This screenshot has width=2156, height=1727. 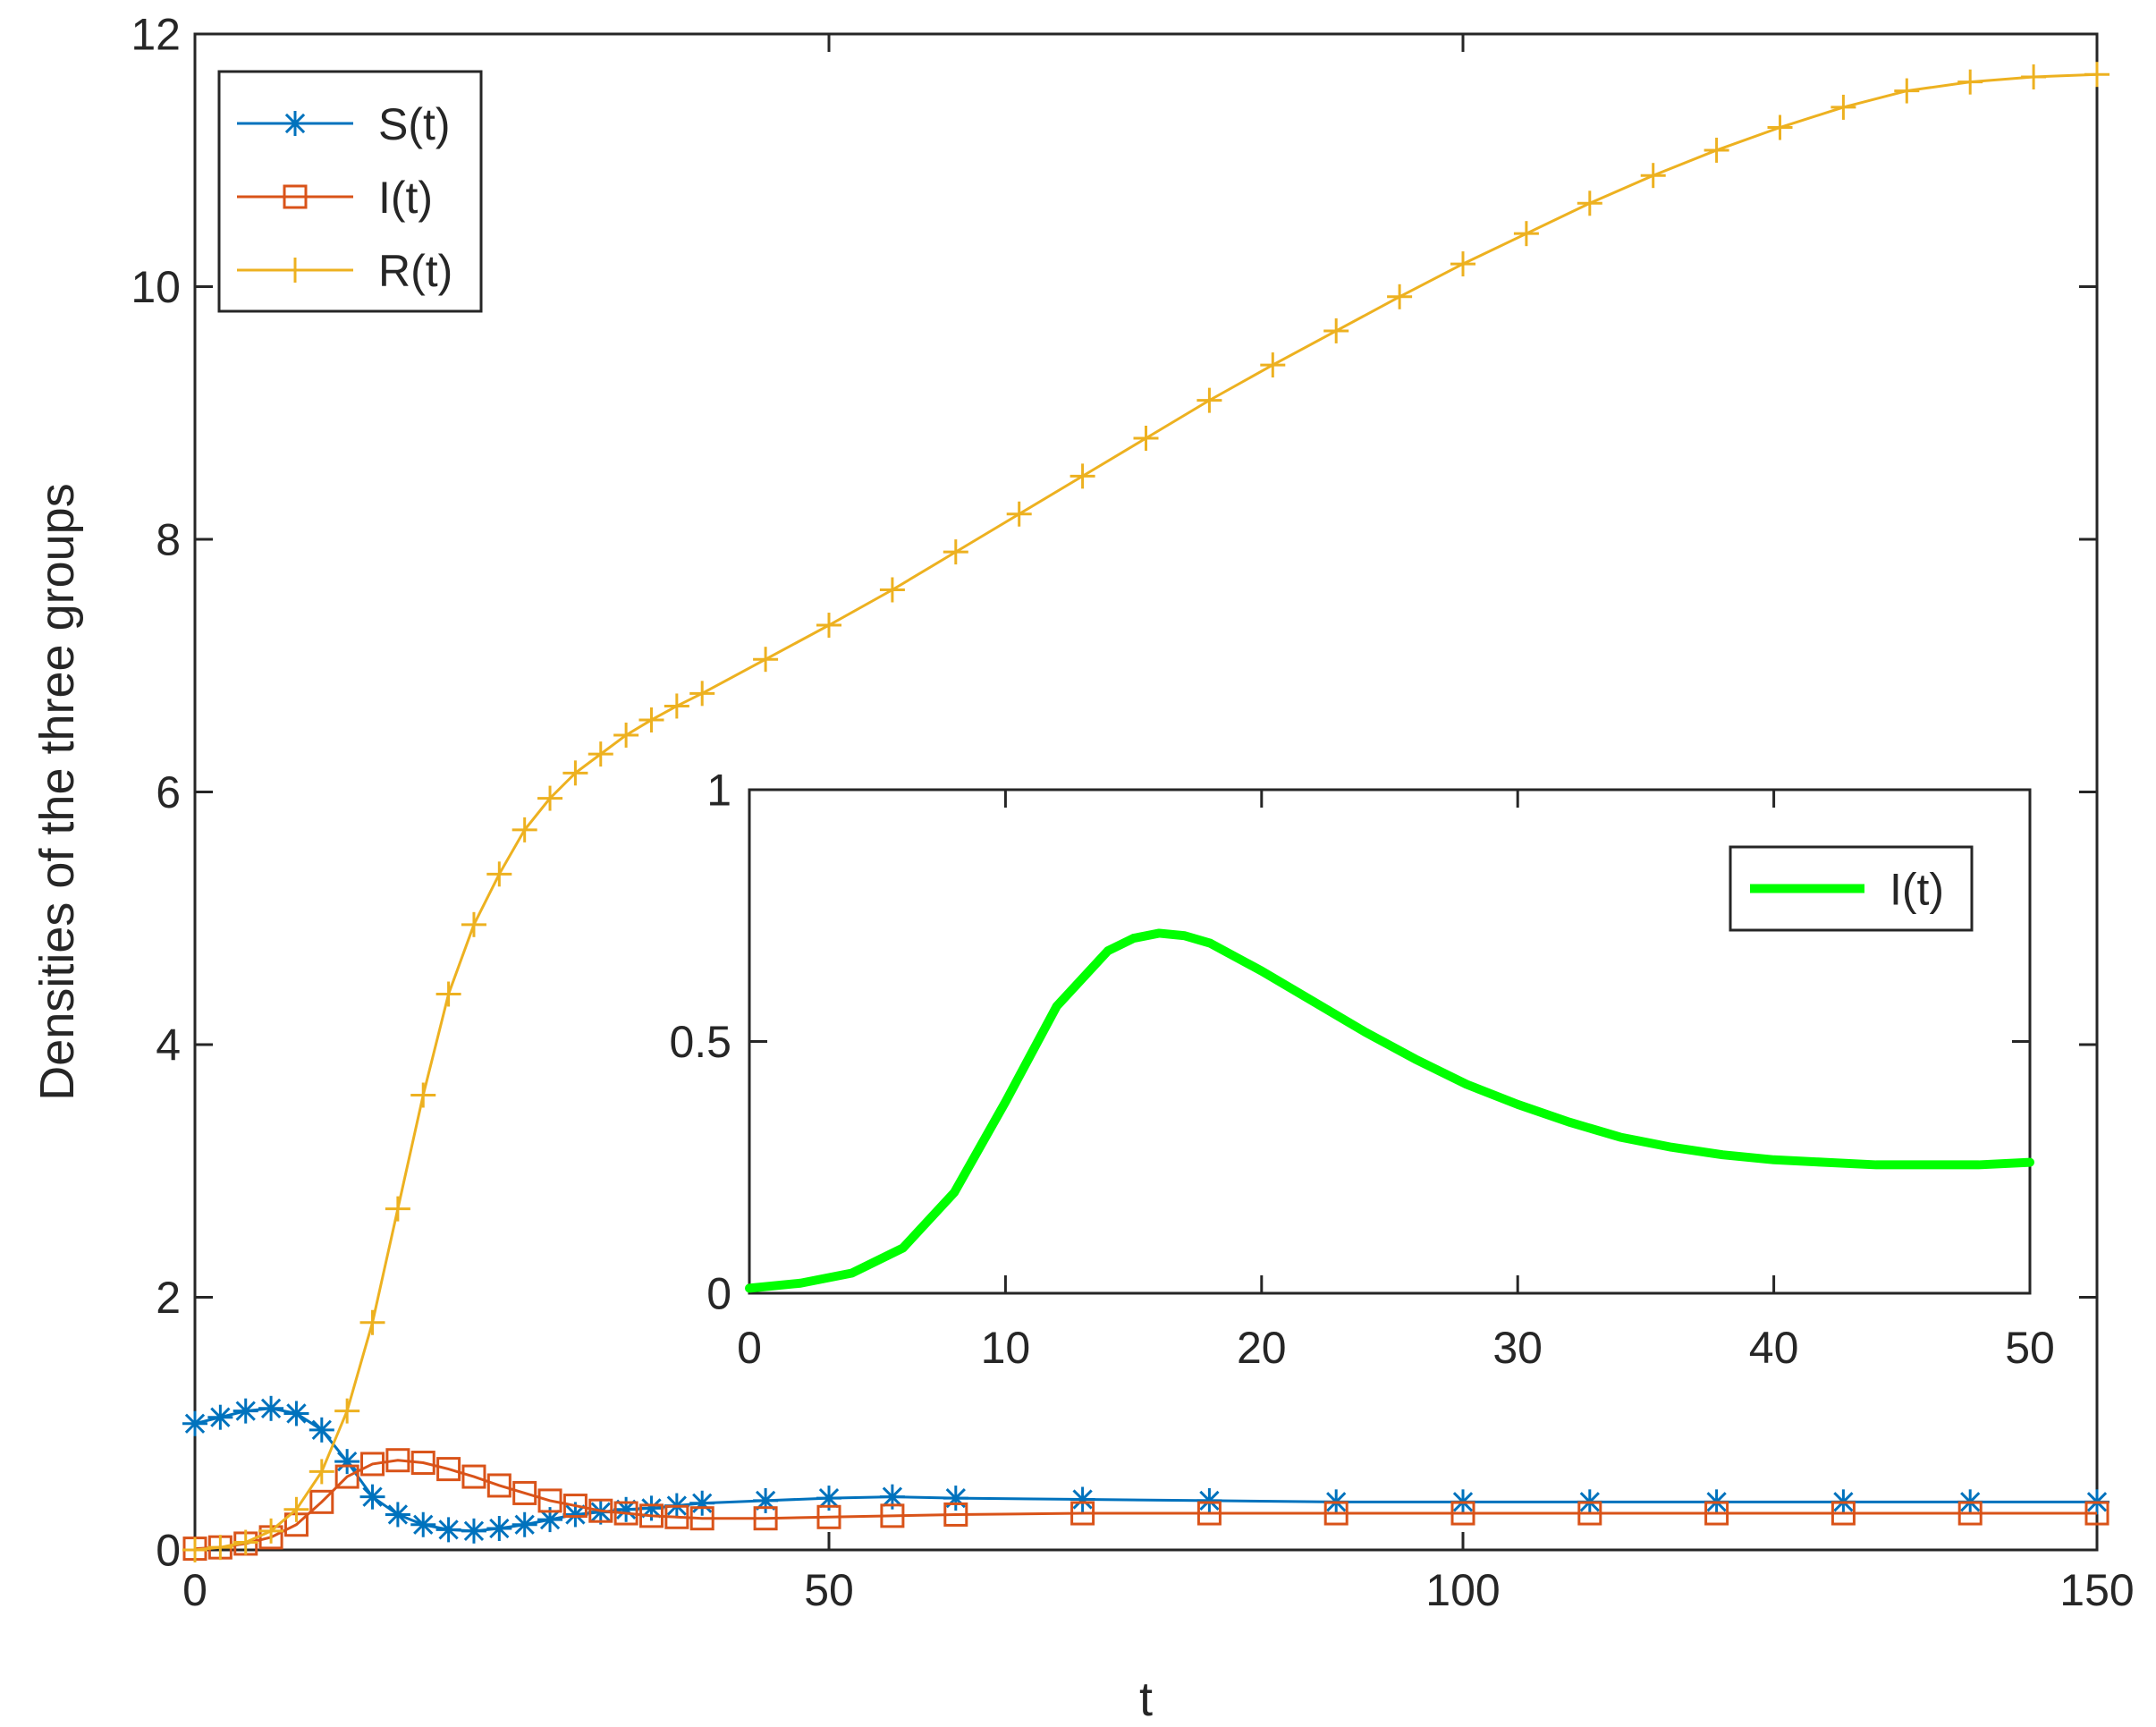 What do you see at coordinates (415, 124) in the screenshot?
I see `legend-label-0: S(t)` at bounding box center [415, 124].